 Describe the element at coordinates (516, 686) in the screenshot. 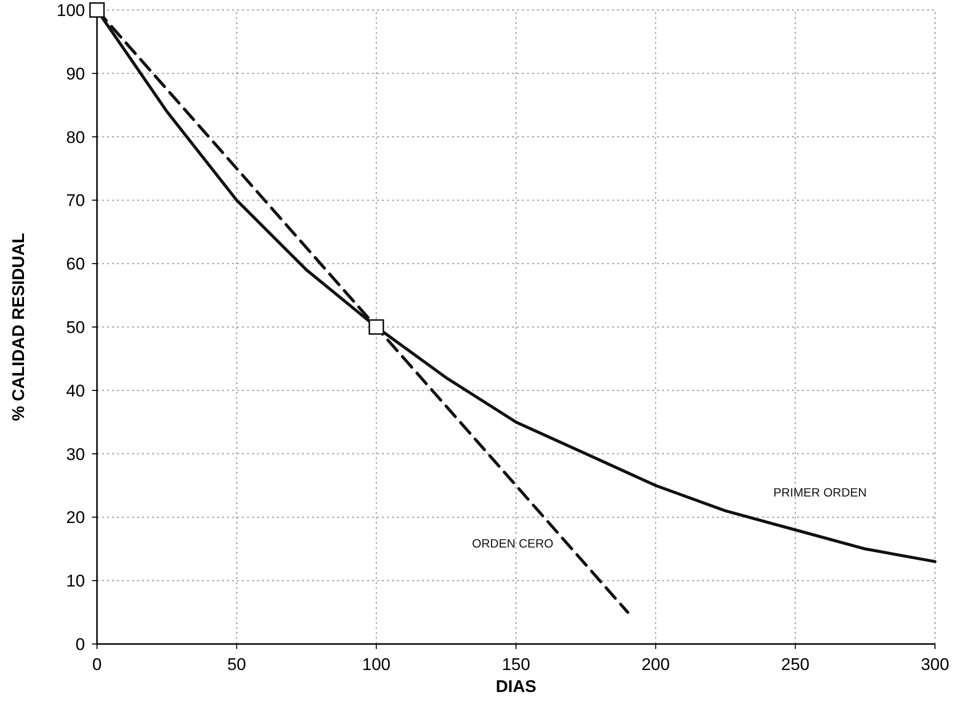

I see `x-axis-title: DIAS` at that location.